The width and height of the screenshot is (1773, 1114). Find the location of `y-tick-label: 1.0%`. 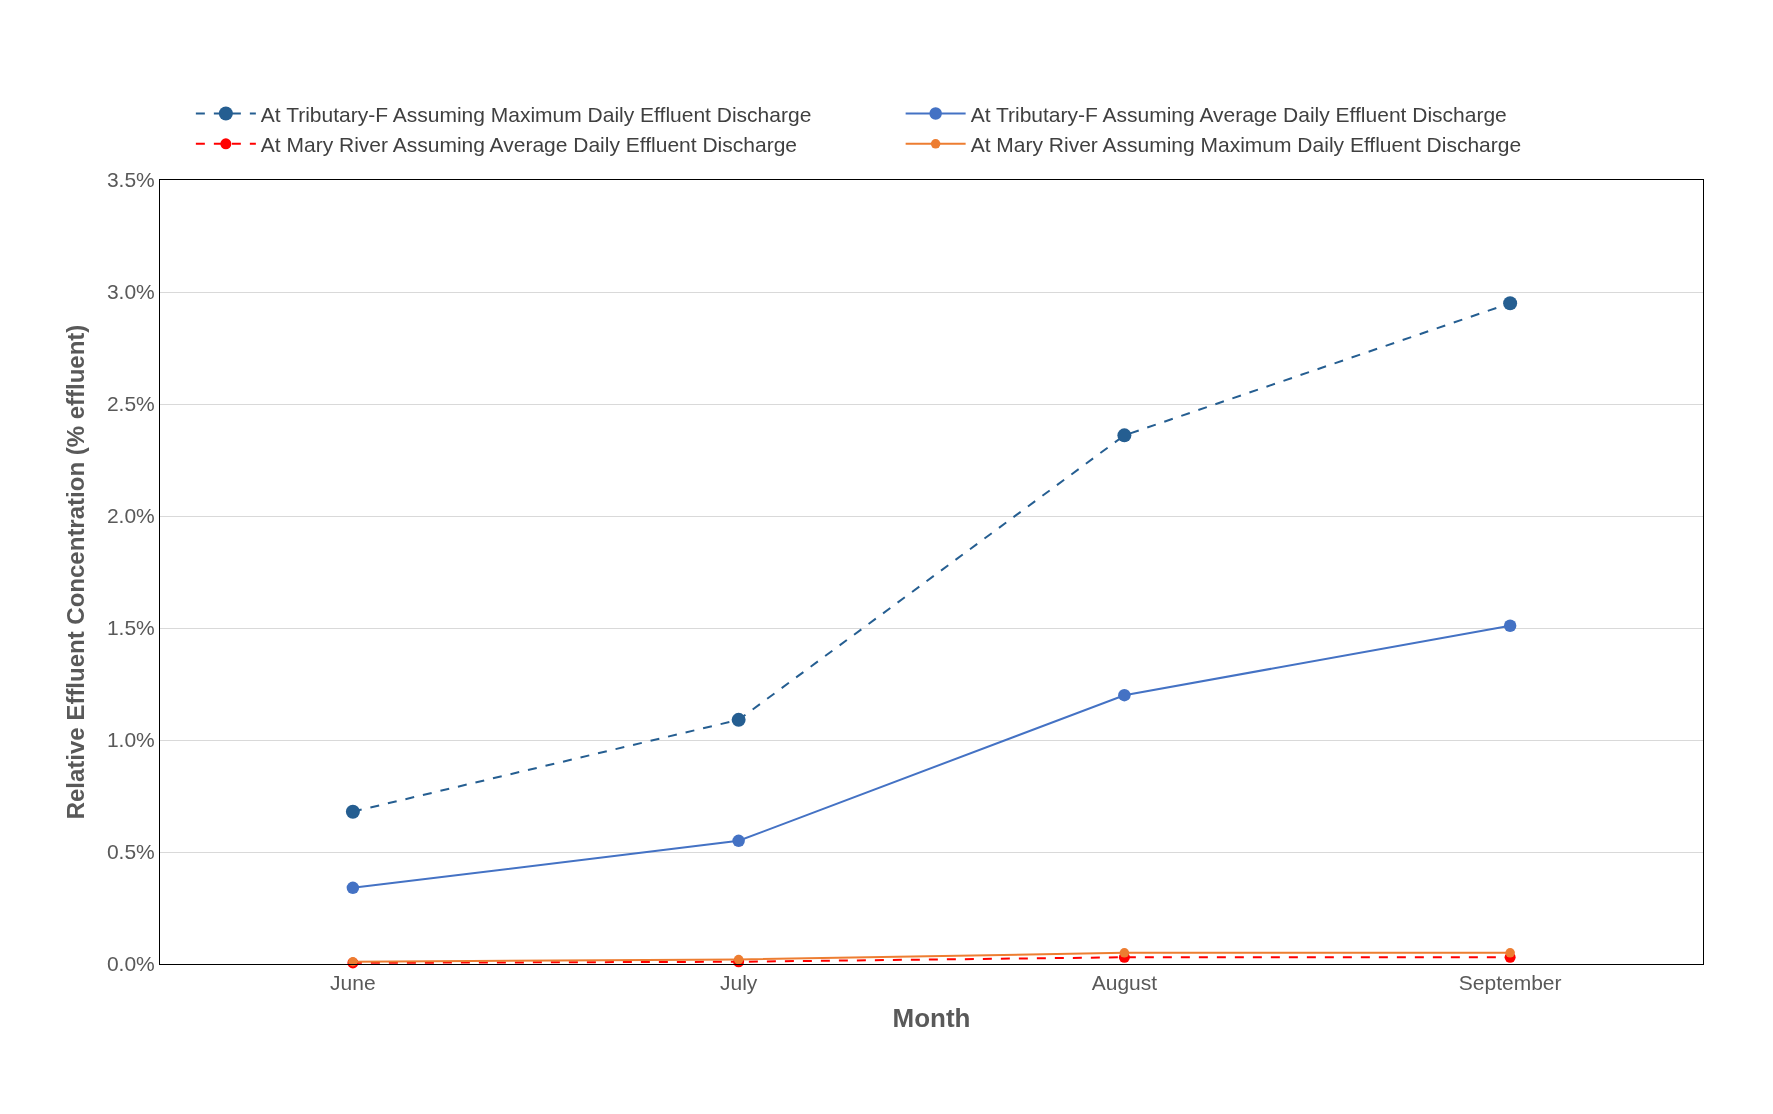

y-tick-label: 1.0% is located at coordinates (130, 740).